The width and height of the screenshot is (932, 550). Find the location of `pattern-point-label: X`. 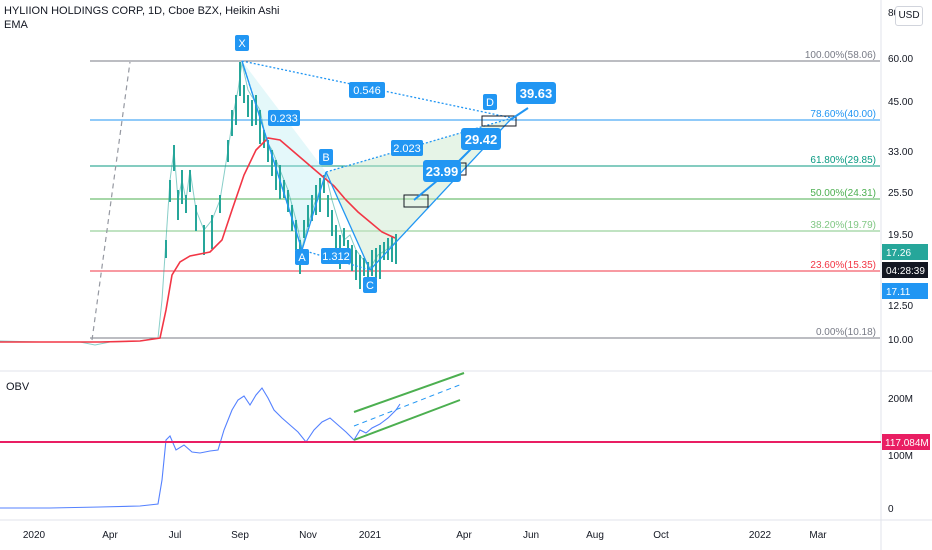

pattern-point-label: X is located at coordinates (242, 44).